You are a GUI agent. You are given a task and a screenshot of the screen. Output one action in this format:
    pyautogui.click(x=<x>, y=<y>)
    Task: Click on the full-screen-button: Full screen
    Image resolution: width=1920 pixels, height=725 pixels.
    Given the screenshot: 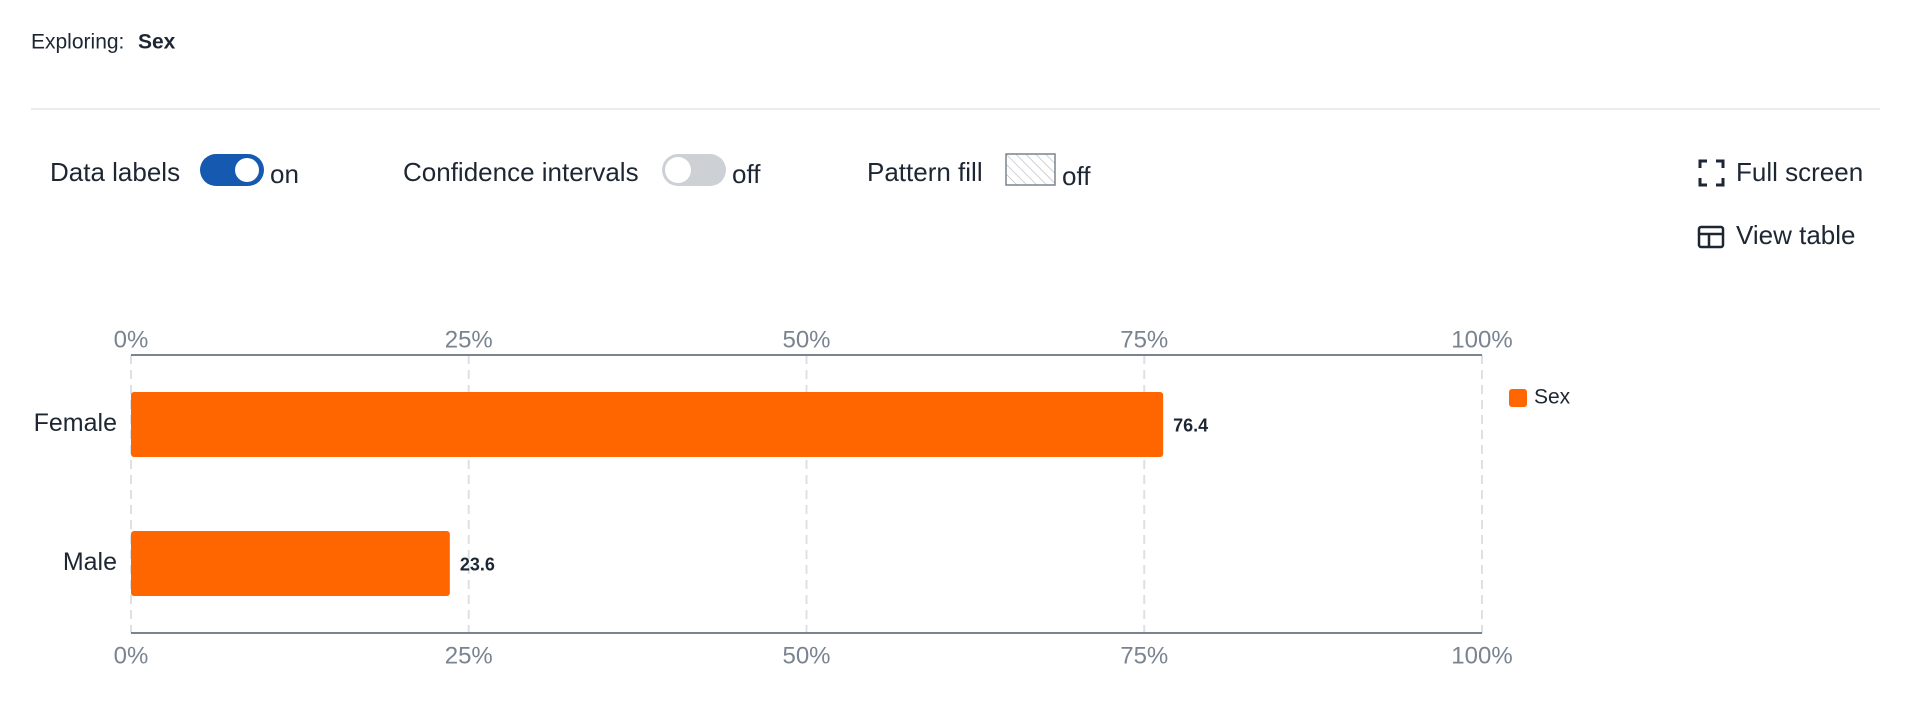 What is the action you would take?
    pyautogui.click(x=1780, y=172)
    